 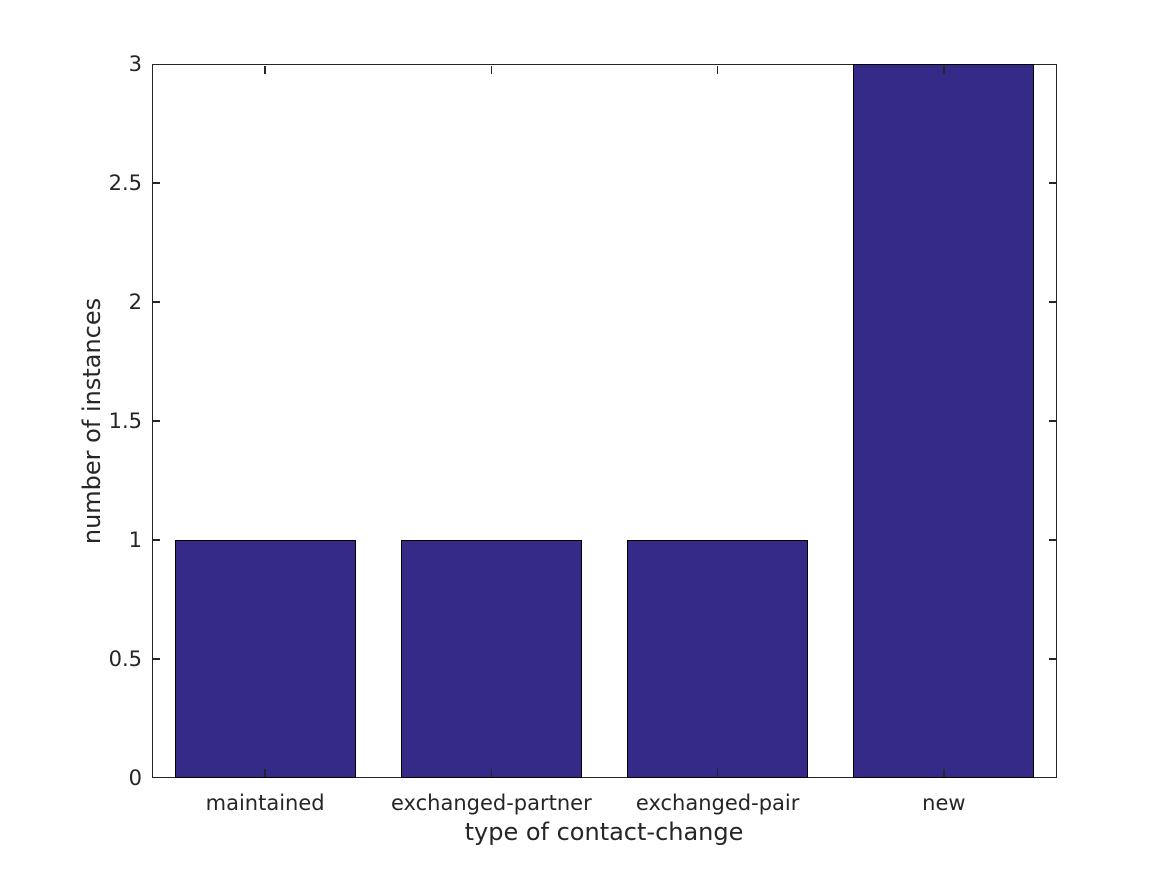 I want to click on bar-exchanged-pair, so click(x=718, y=659).